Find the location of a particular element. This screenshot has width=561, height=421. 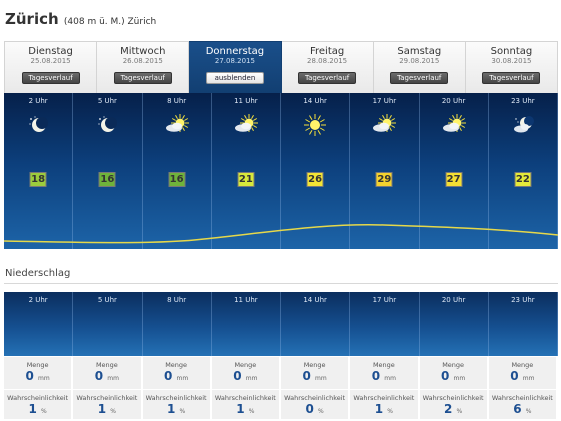

hour-column: 17 Uhr 29 is located at coordinates (385, 171).